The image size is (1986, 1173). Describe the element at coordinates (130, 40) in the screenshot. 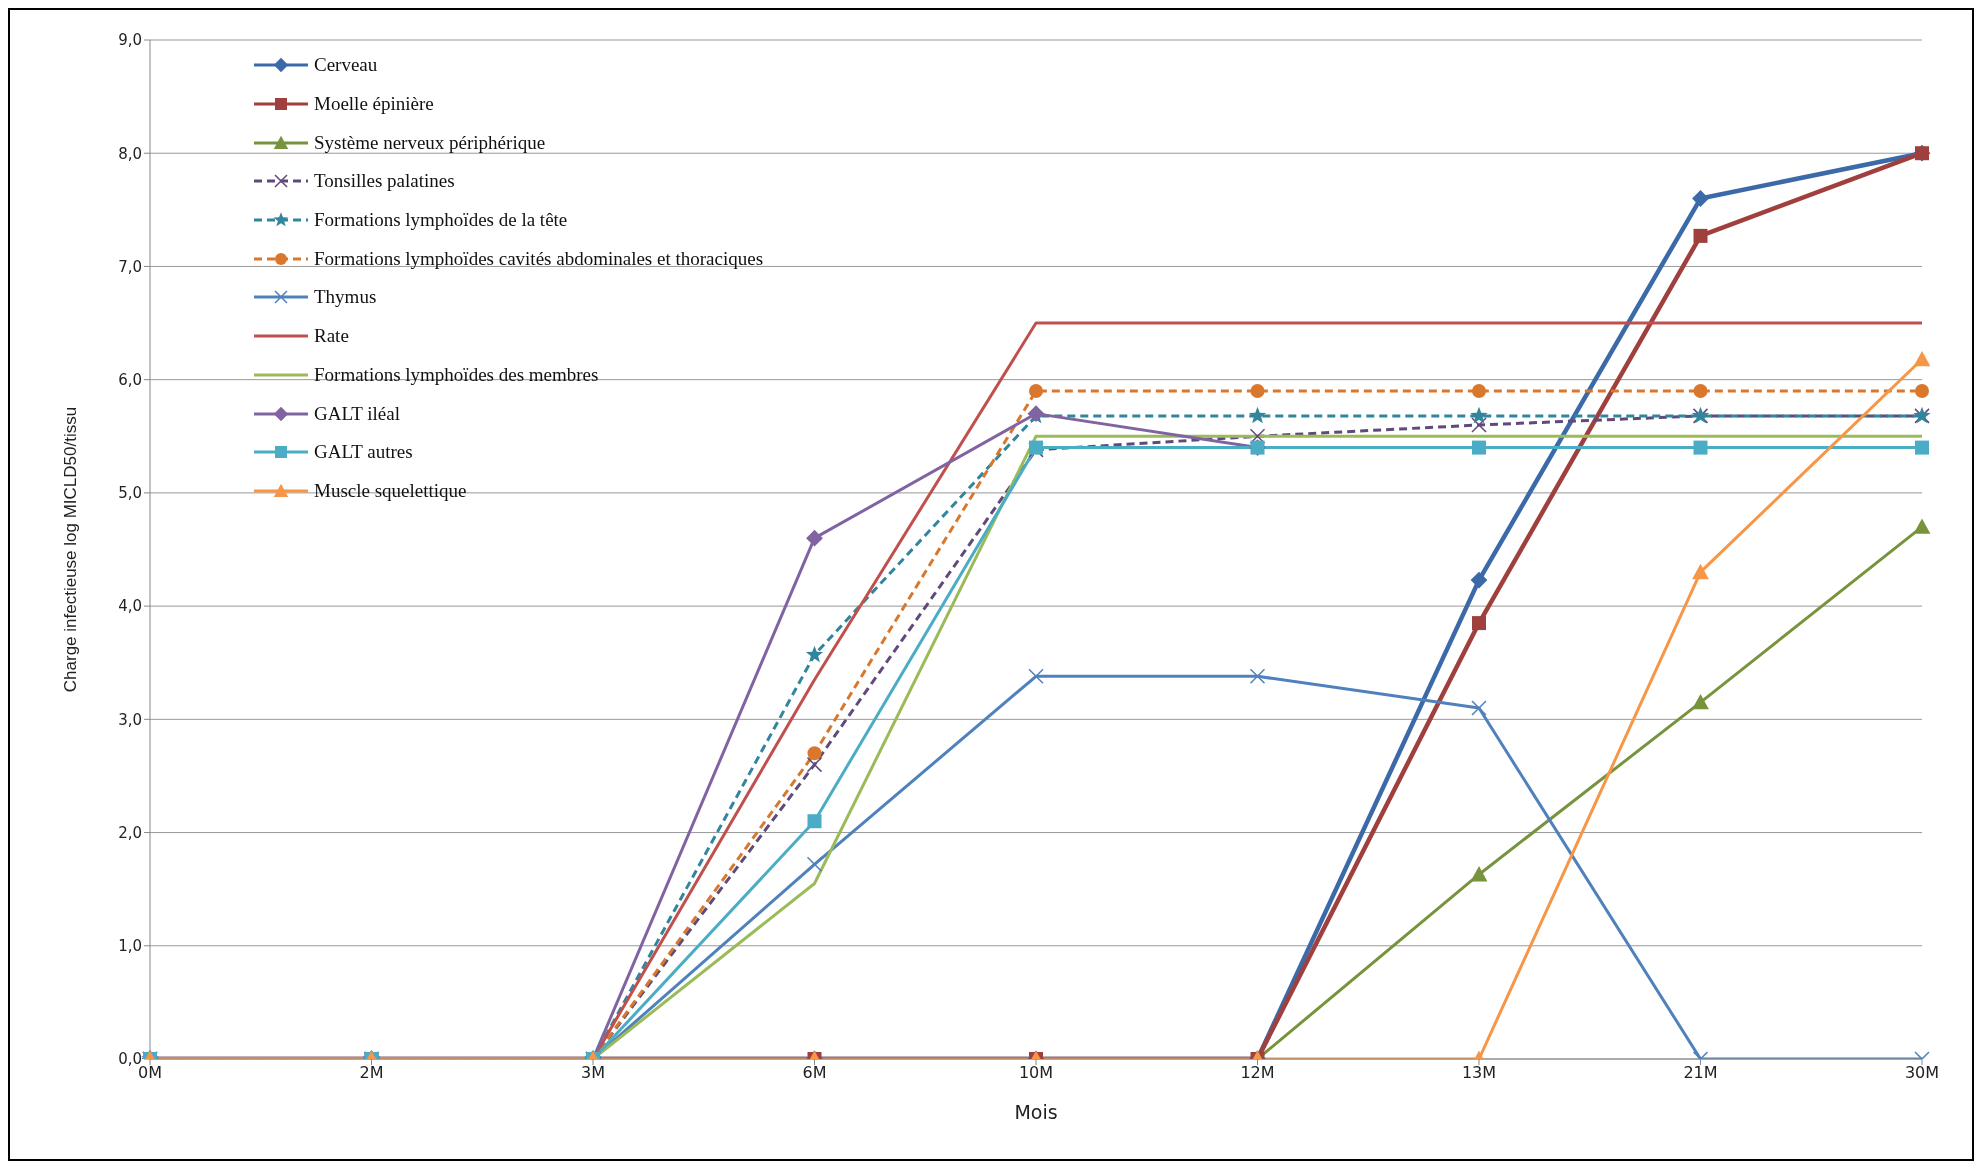

I see `y-tick-label: 9,0` at that location.